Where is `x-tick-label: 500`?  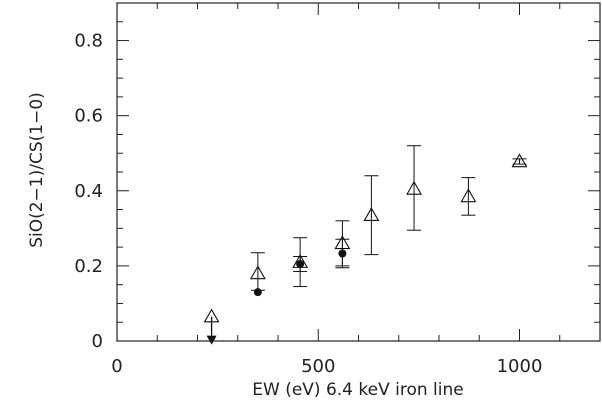 x-tick-label: 500 is located at coordinates (318, 366).